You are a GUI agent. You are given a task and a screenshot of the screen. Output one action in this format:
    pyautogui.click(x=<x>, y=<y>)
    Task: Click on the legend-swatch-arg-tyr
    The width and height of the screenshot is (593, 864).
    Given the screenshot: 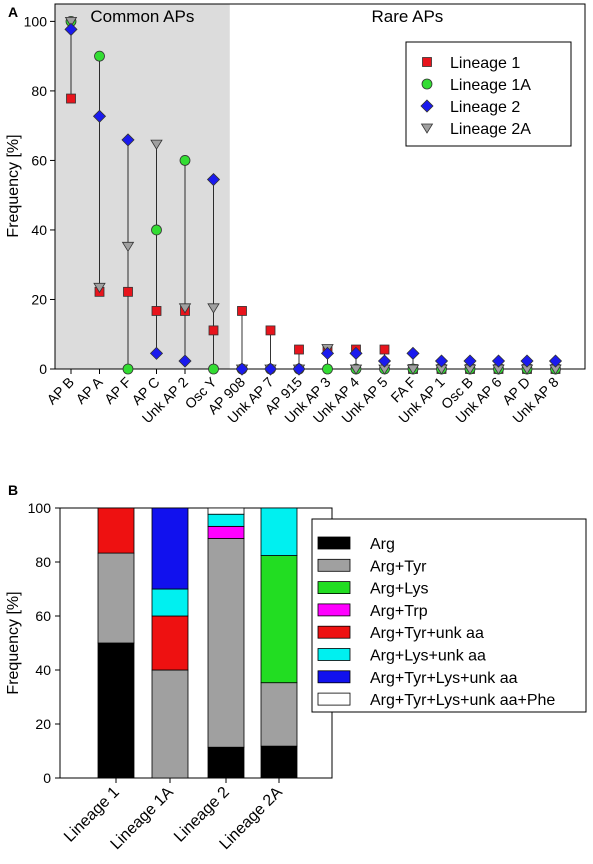 What is the action you would take?
    pyautogui.click(x=334, y=565)
    